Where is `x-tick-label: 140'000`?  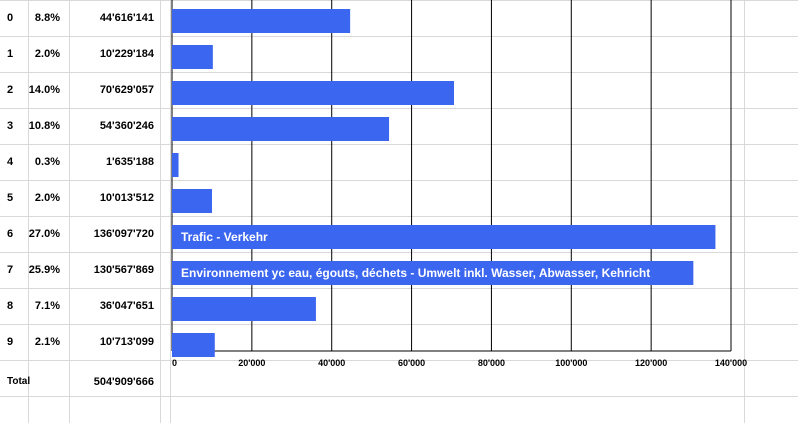 x-tick-label: 140'000 is located at coordinates (731, 363).